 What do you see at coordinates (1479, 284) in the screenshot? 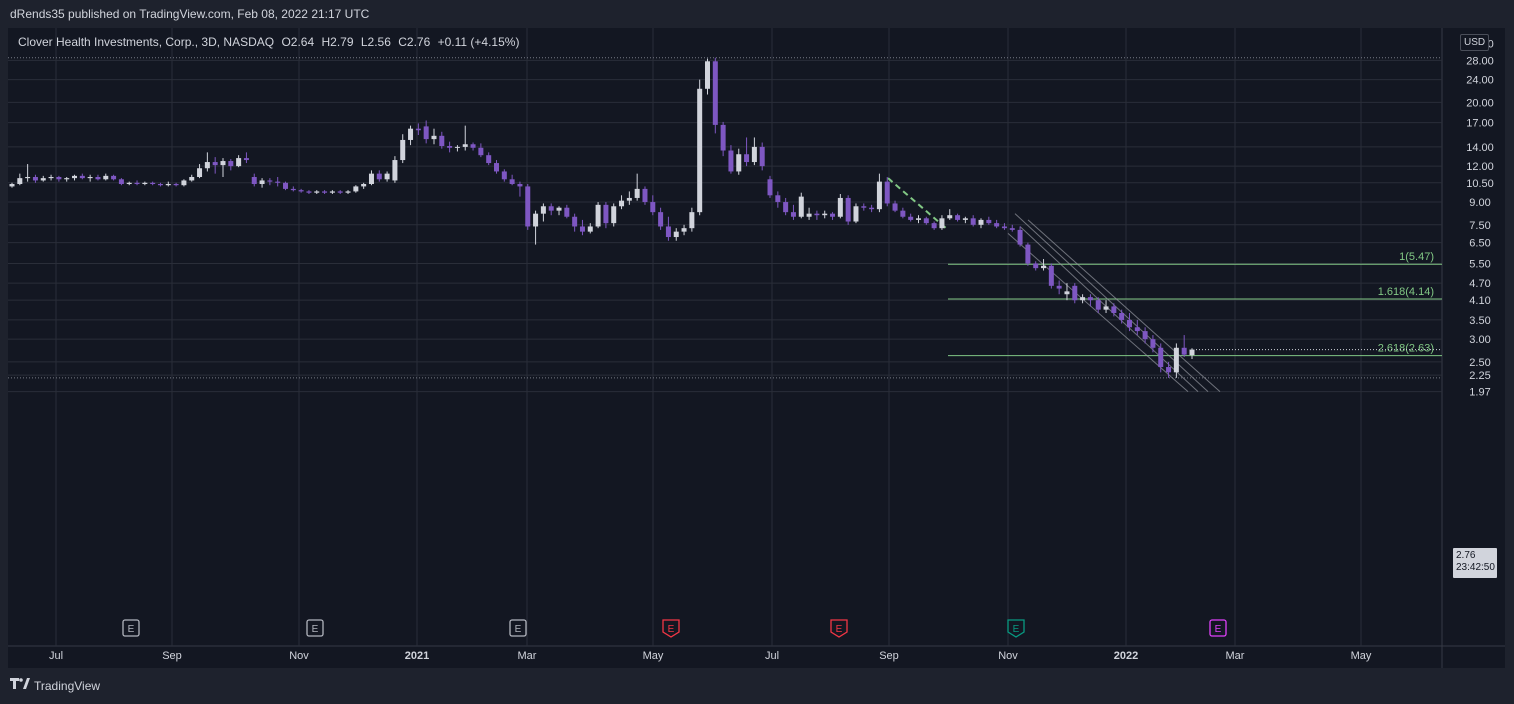
I see `y-tick-label: 4.70` at bounding box center [1479, 284].